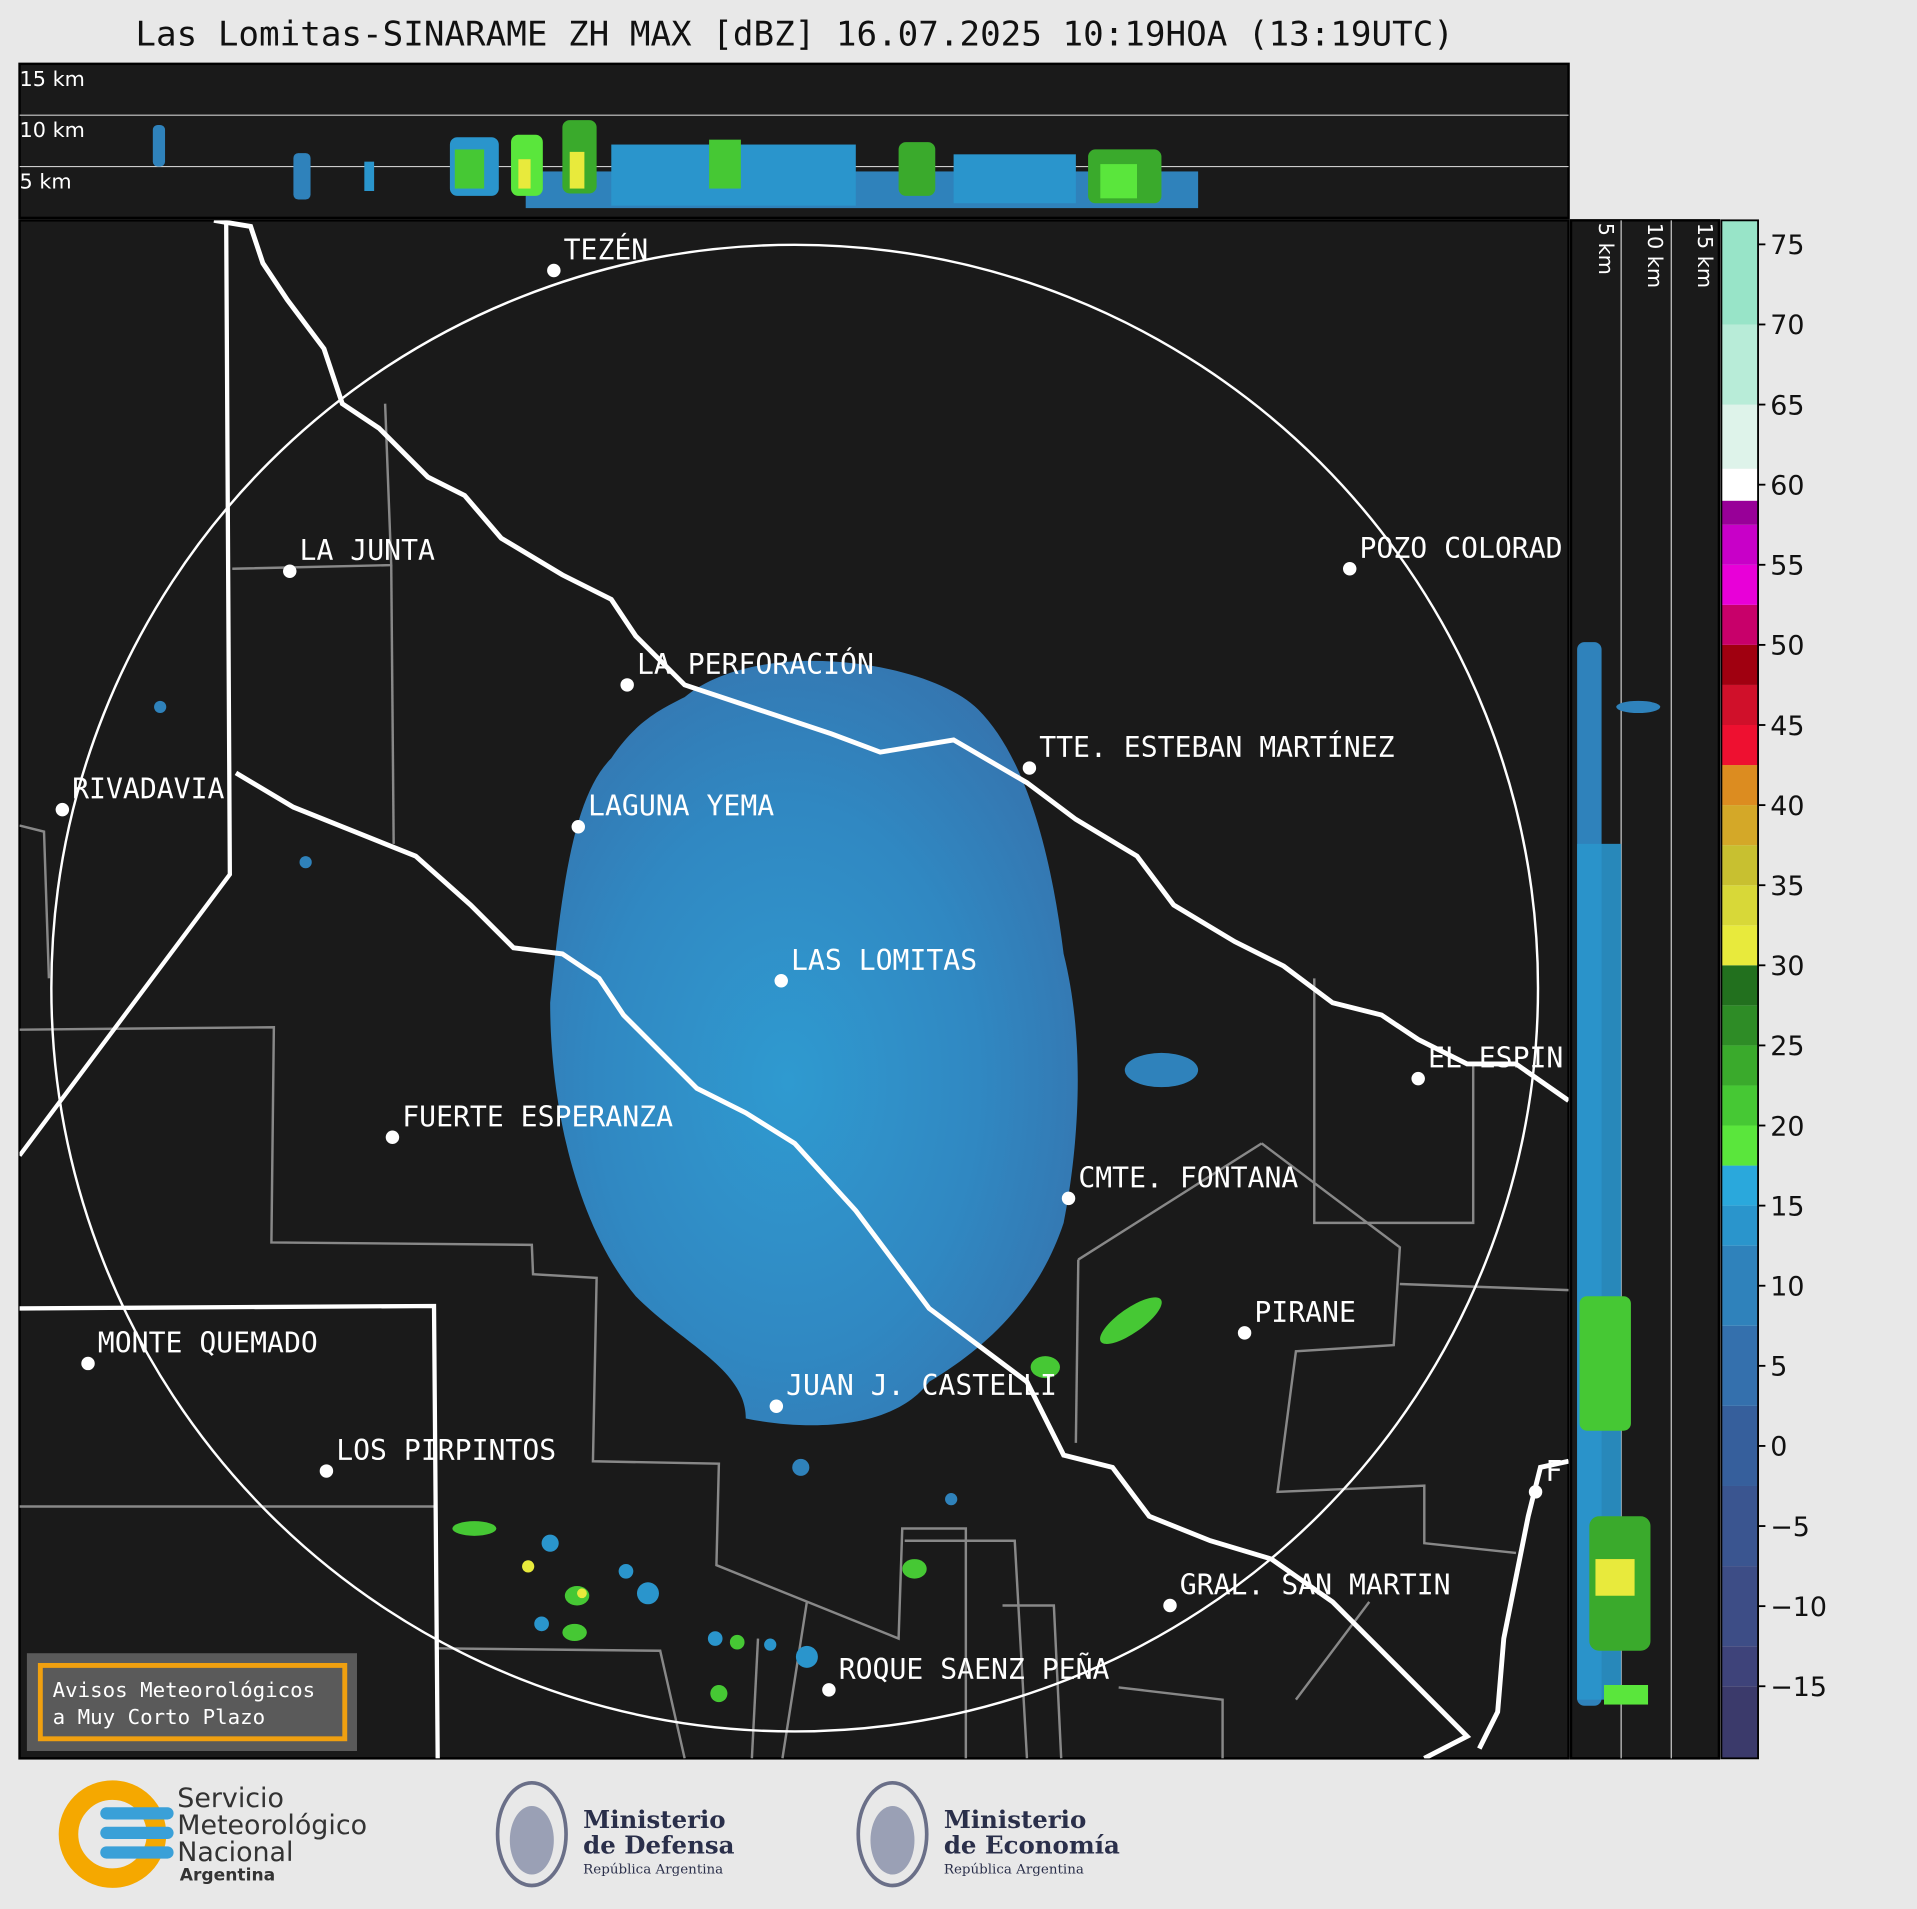 The image size is (1917, 1909). Describe the element at coordinates (1315, 1585) in the screenshot. I see `city-label: GRAL. SAN MARTIN` at that location.